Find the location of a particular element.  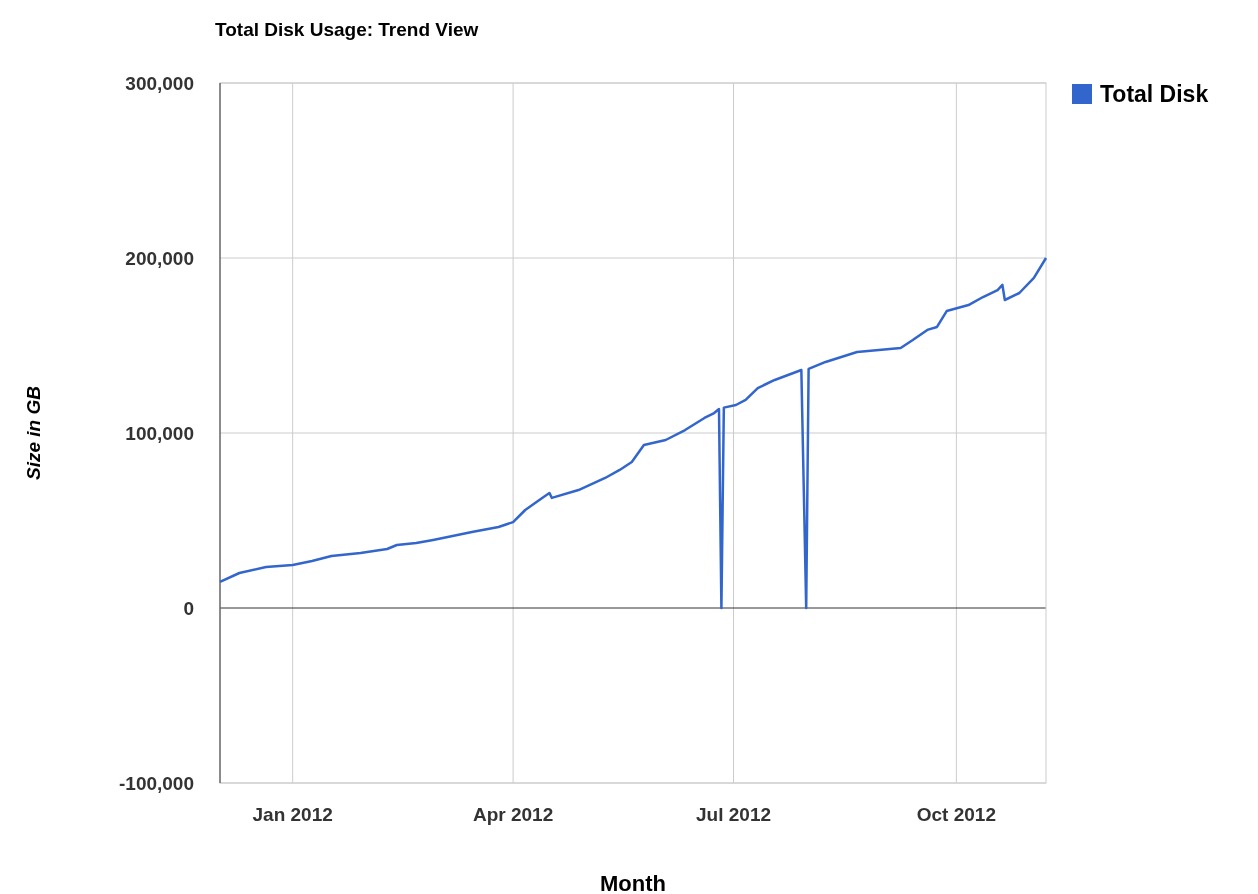

x-tick-label: Apr 2012 is located at coordinates (513, 814).